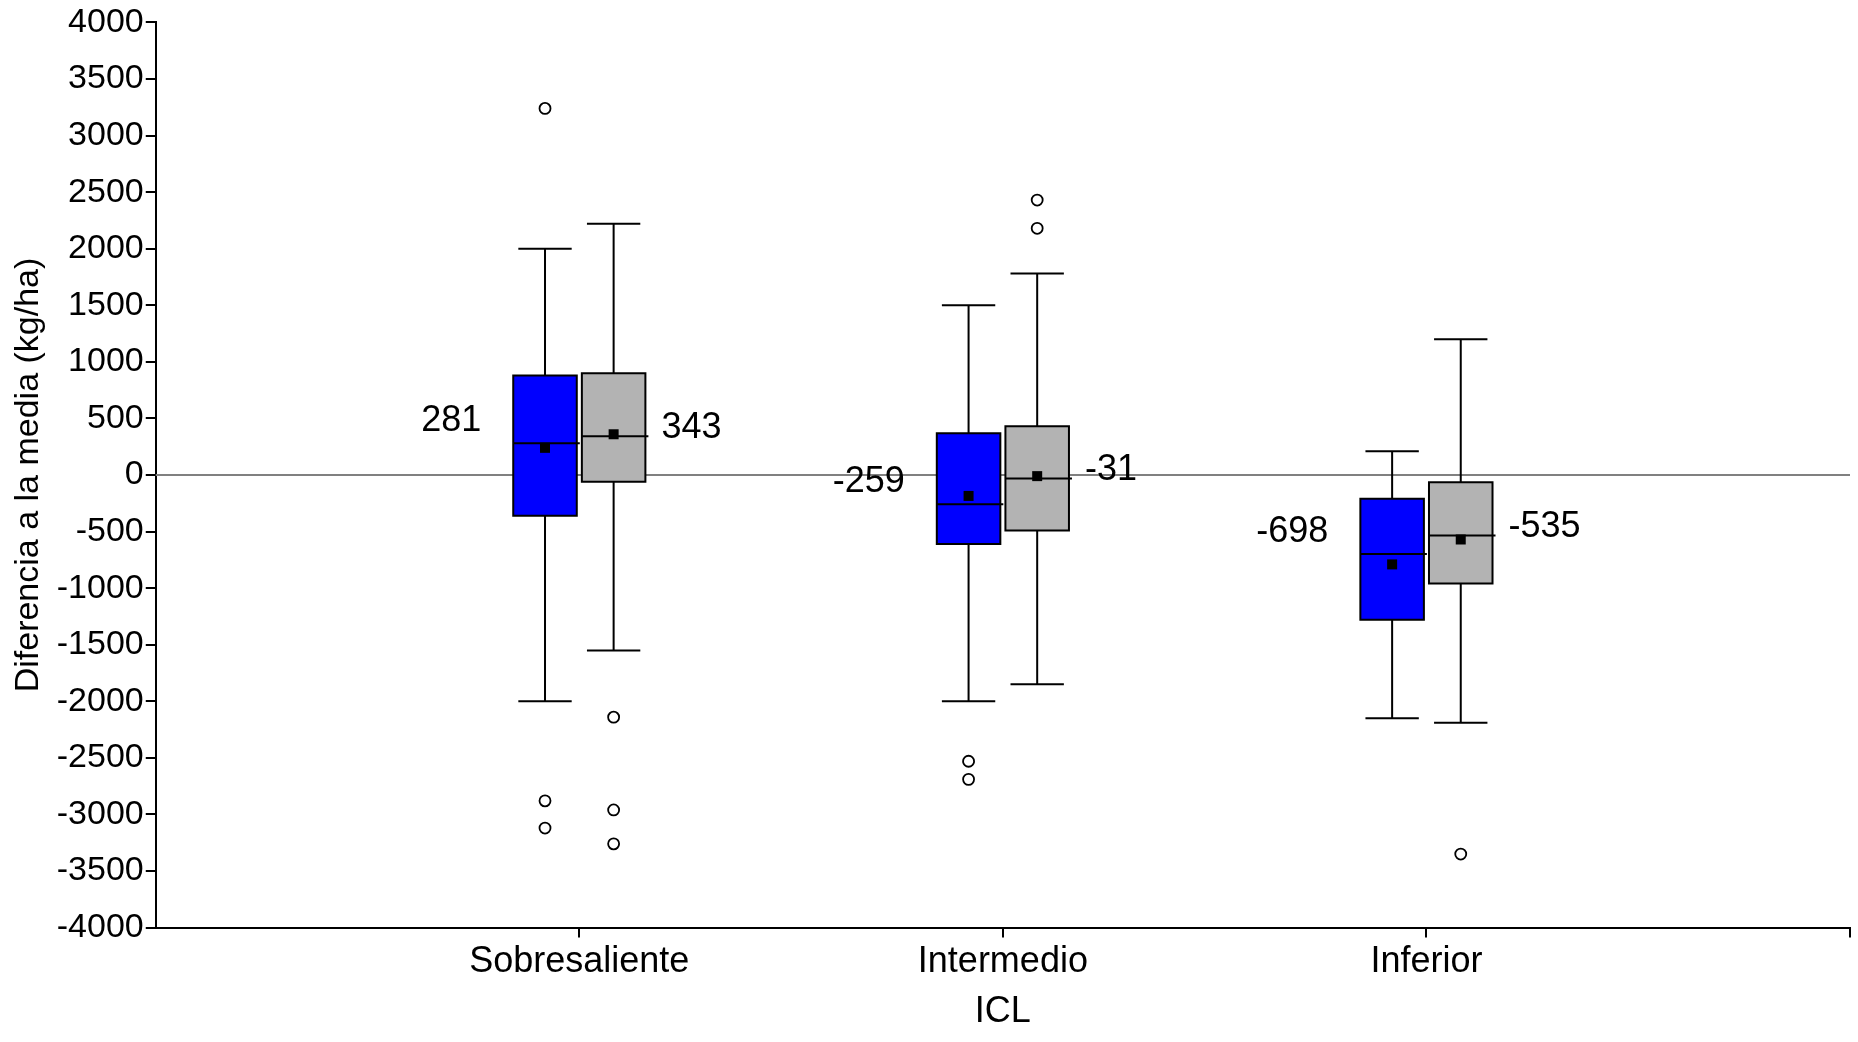 This screenshot has height=1042, width=1858. What do you see at coordinates (1292, 529) in the screenshot?
I see `text: -698` at bounding box center [1292, 529].